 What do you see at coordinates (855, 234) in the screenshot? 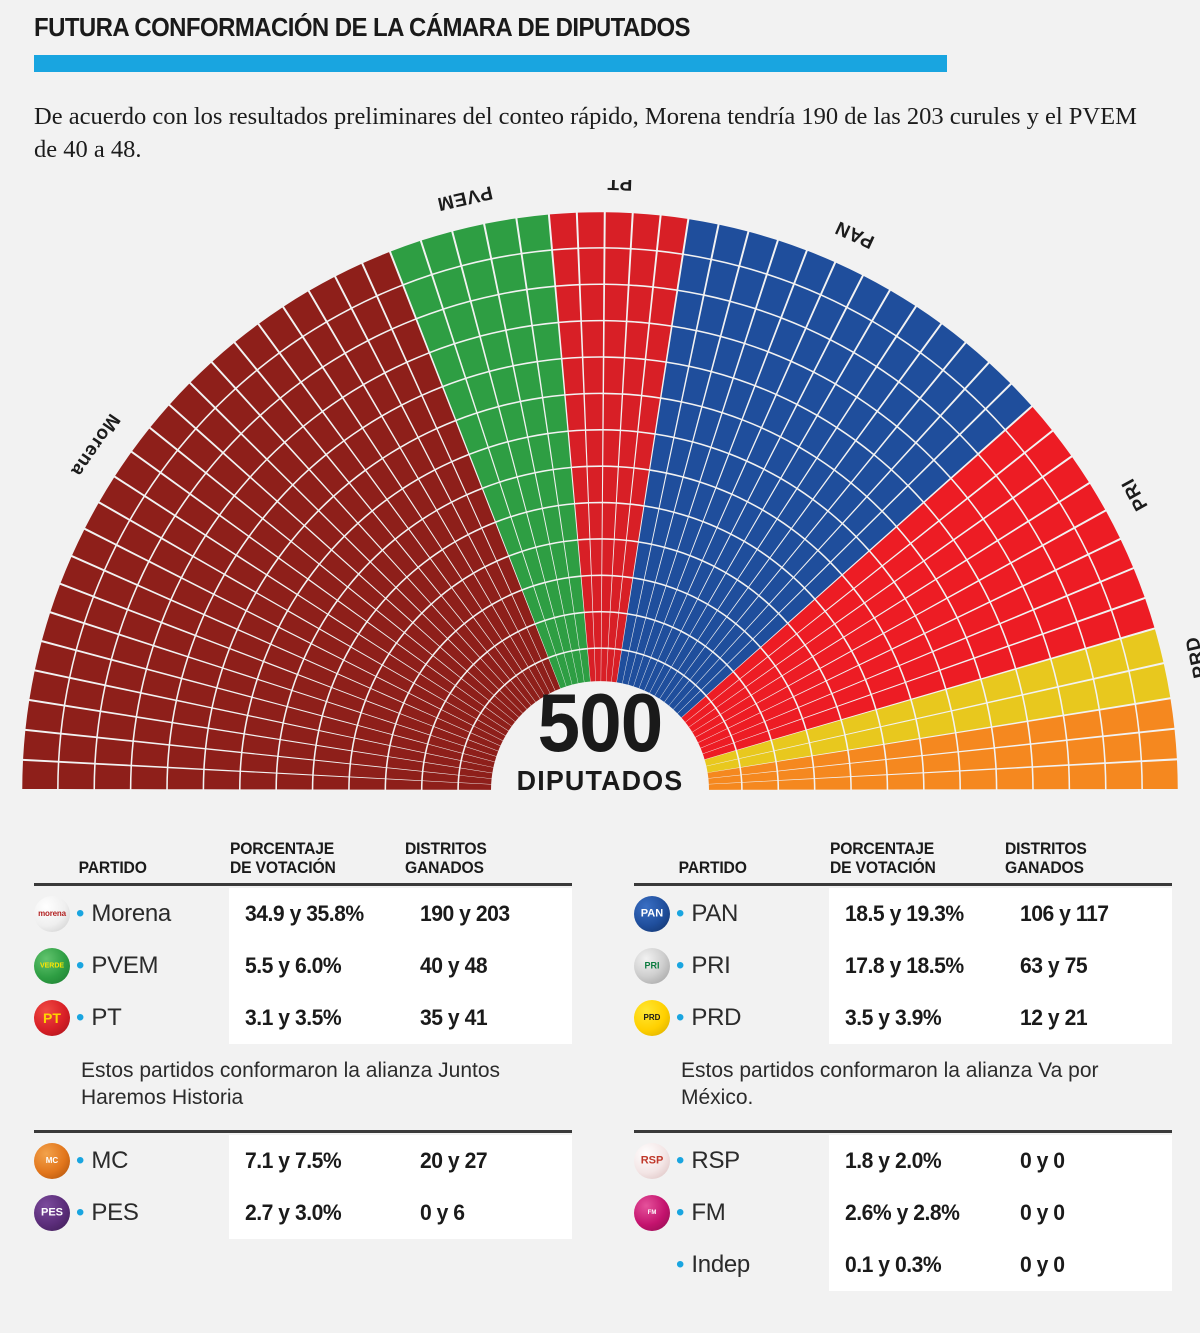
I see `party-arc-label-pan: PAN` at bounding box center [855, 234].